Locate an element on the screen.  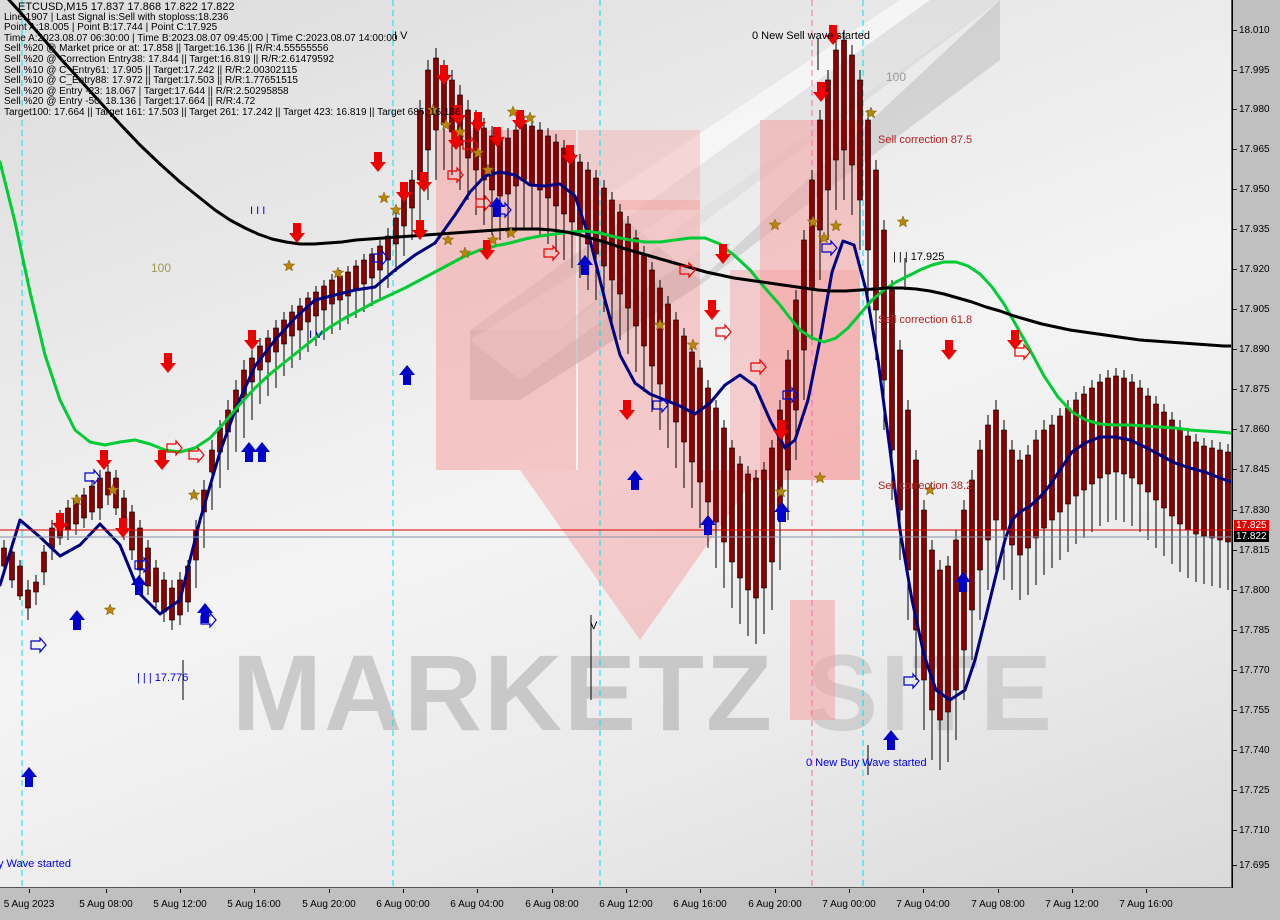
price-tick-19: 17.725 is located at coordinates (1251, 790).